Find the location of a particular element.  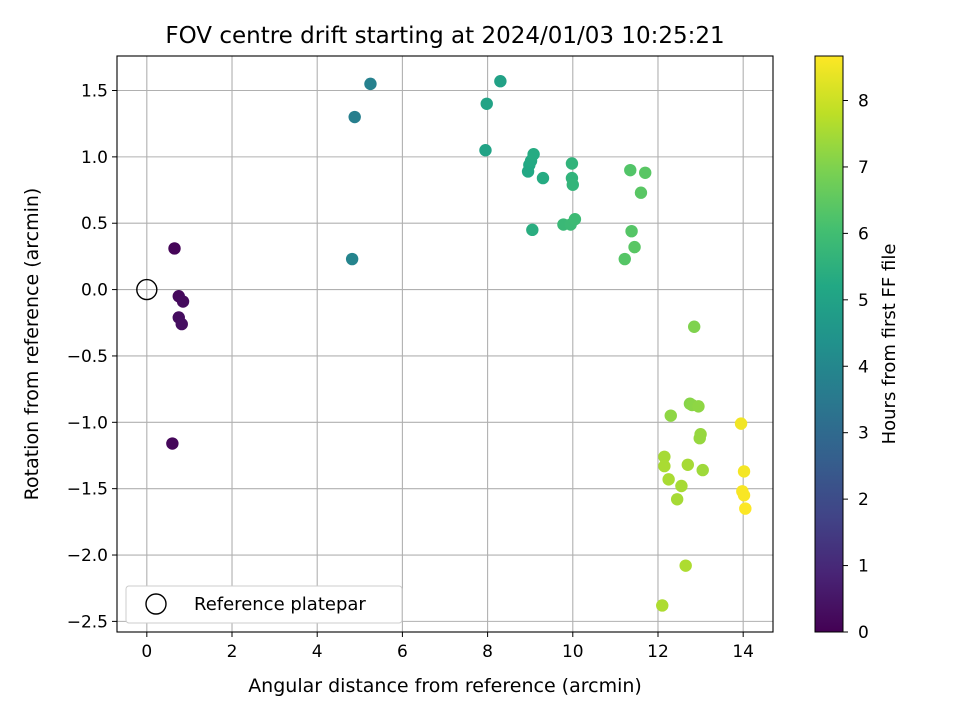

colorbar-ticks: 0 1 2 3 4 5 6 7 8 is located at coordinates (856, 367).